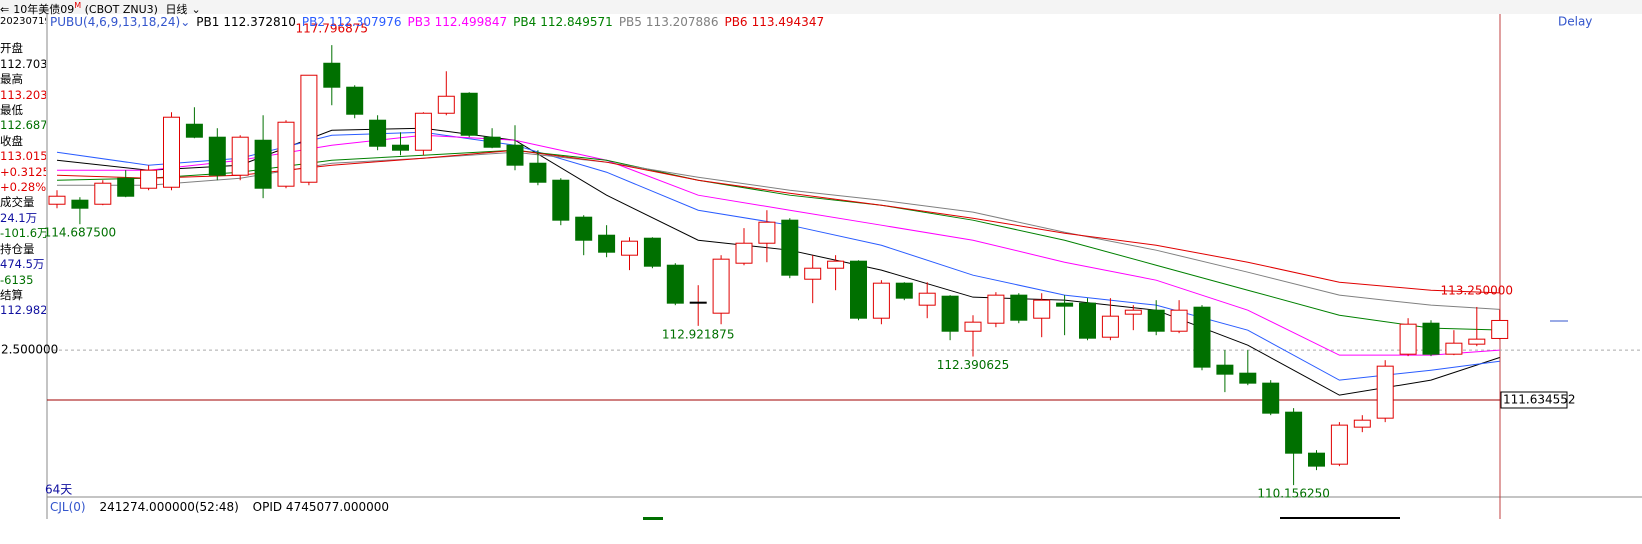  I want to click on legend-entry: PB3 112.499847, so click(458, 22).